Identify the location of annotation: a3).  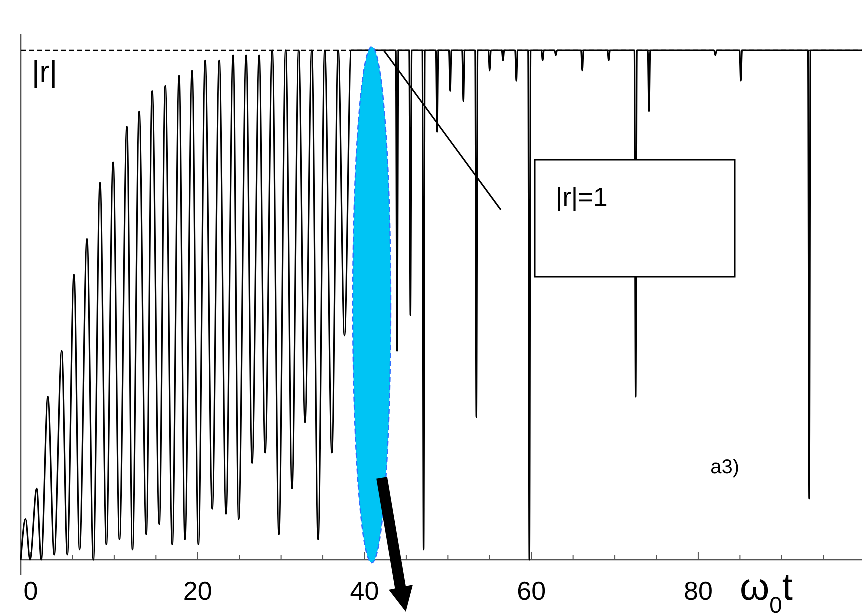
(725, 467).